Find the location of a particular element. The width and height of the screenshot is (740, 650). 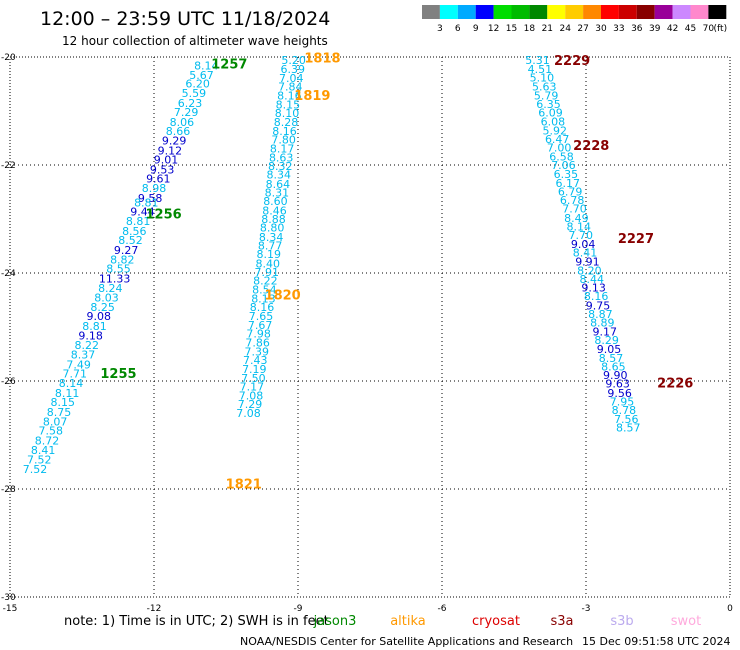

x-tick-label: -6 is located at coordinates (442, 609).